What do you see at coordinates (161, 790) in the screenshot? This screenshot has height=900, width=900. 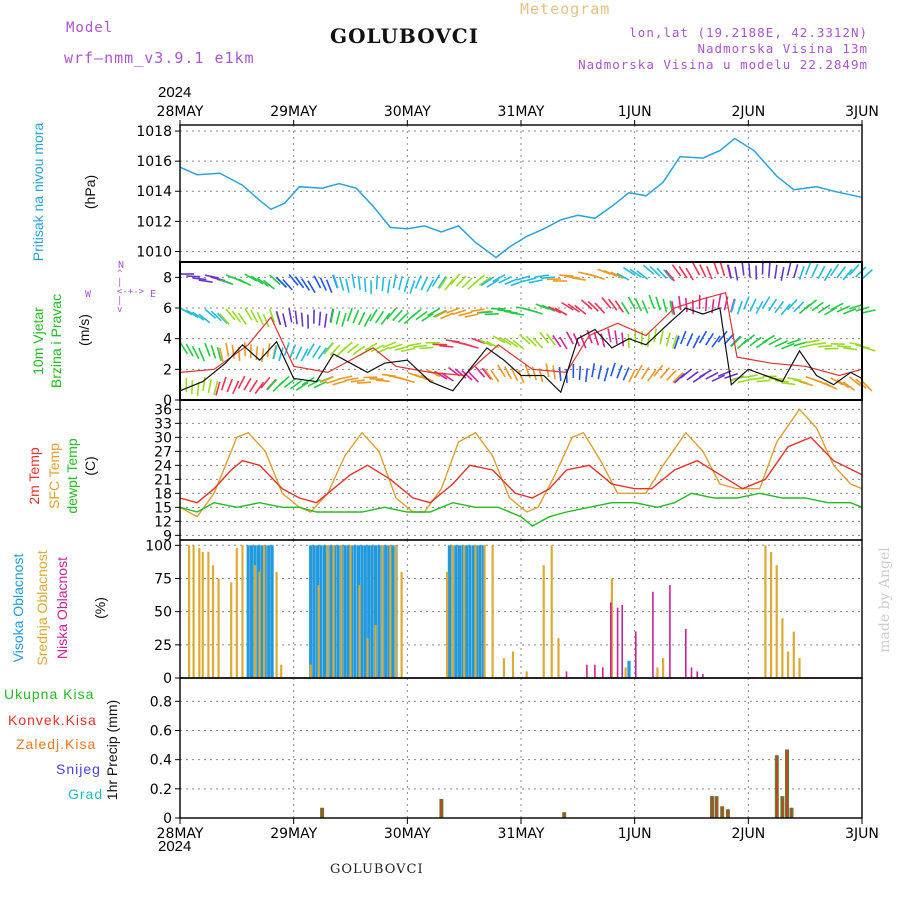 I see `y-tick-label: 0.2` at bounding box center [161, 790].